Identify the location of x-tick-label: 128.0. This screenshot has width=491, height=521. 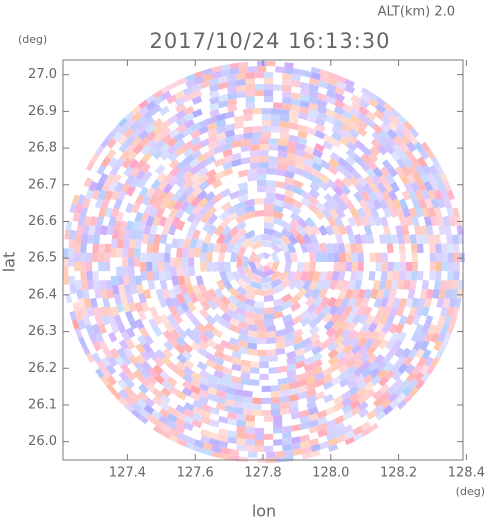
(330, 473).